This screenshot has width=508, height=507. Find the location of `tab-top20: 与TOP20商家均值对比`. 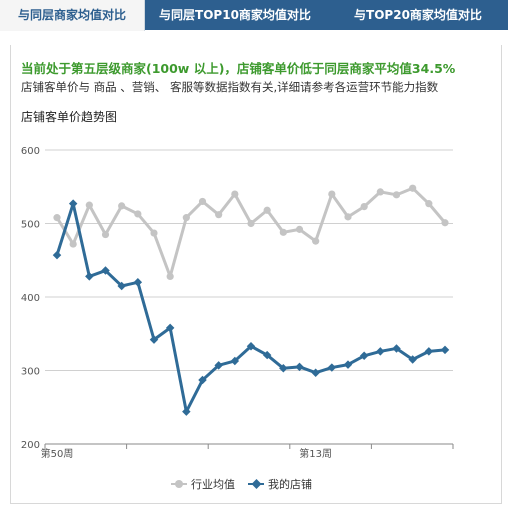

tab-top20: 与TOP20商家均值对比 is located at coordinates (418, 15).